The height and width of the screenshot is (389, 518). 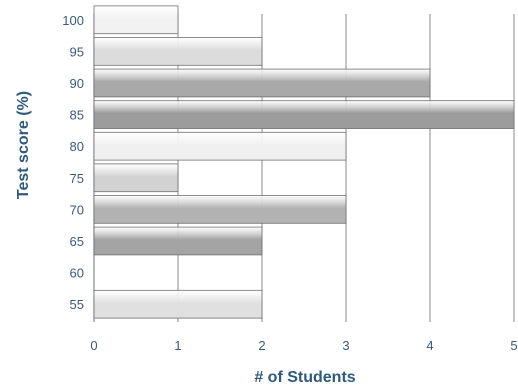 What do you see at coordinates (77, 115) in the screenshot?
I see `y-tick-label: 85` at bounding box center [77, 115].